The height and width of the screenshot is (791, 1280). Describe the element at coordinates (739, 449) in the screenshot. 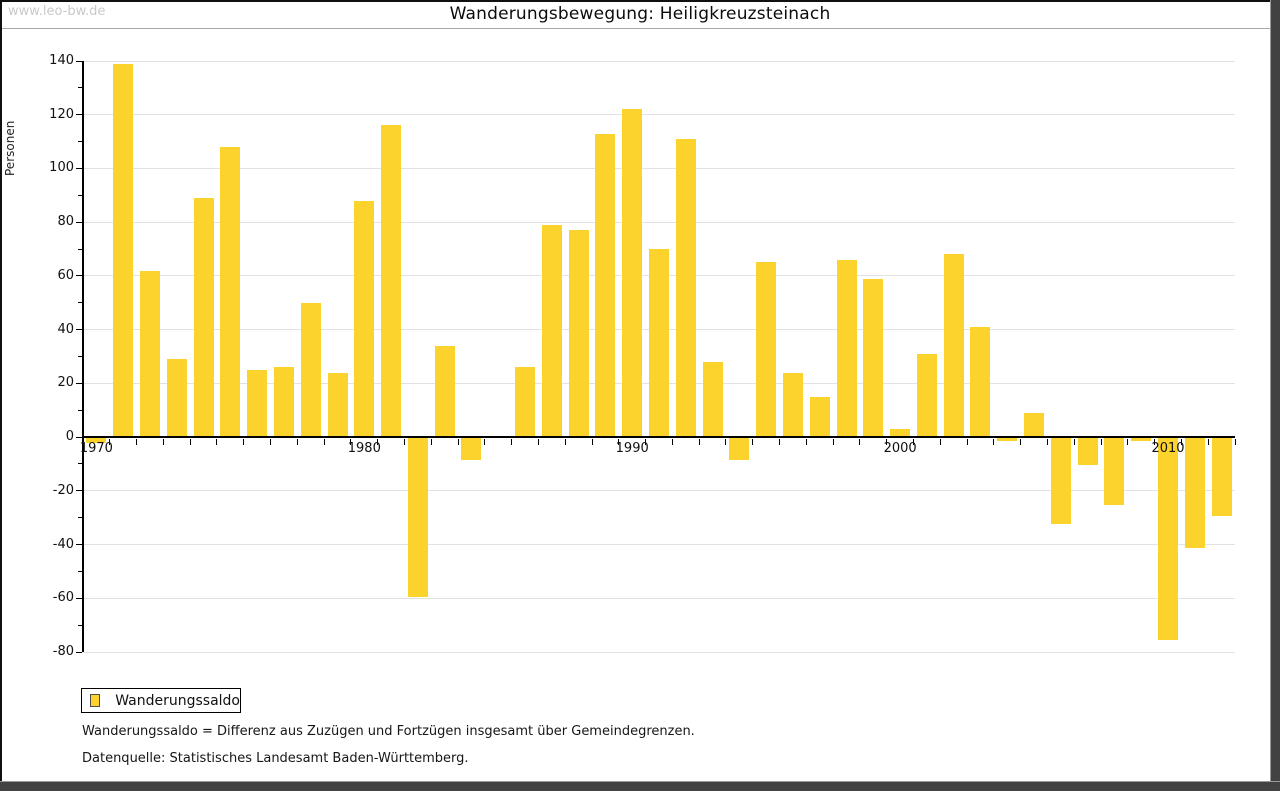

I see `bar-1994` at that location.